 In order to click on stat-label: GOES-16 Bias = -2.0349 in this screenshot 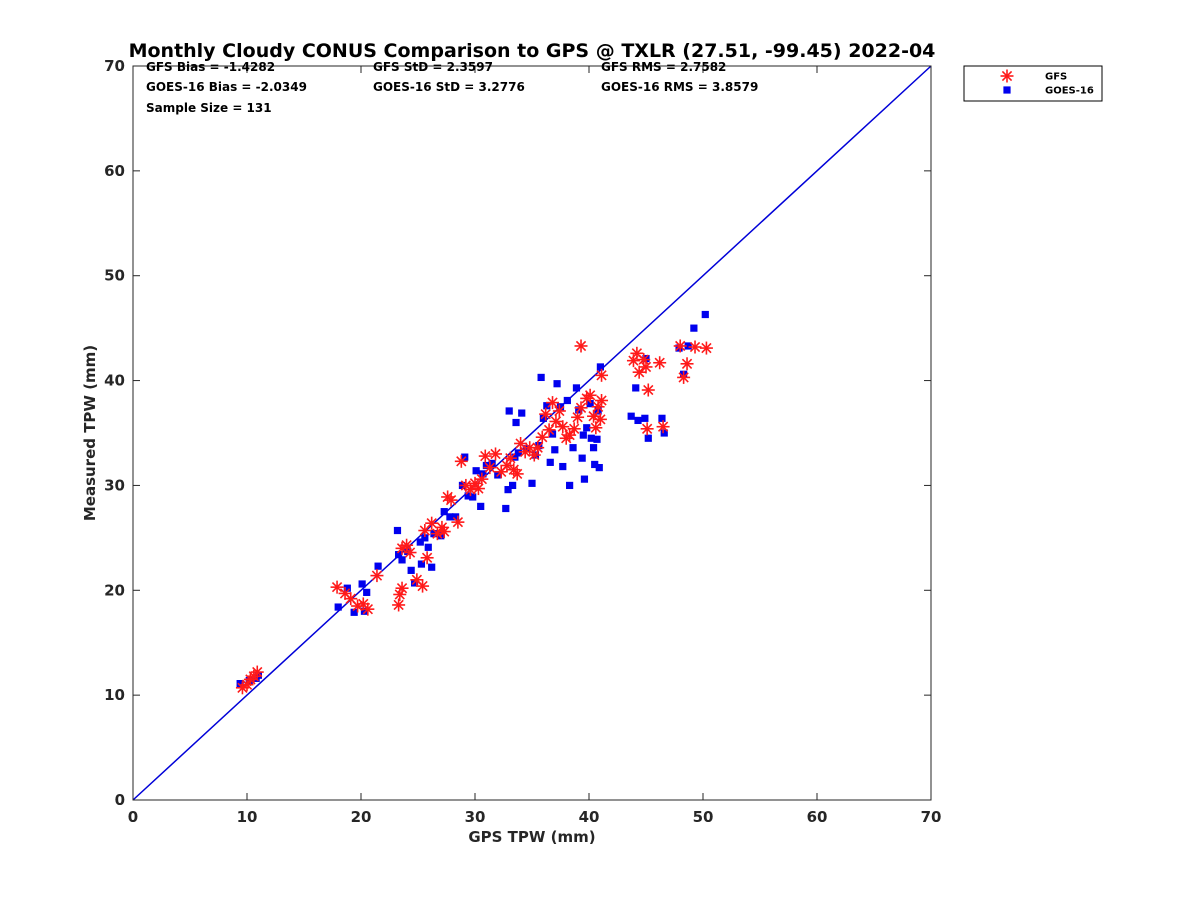, I will do `click(226, 87)`.